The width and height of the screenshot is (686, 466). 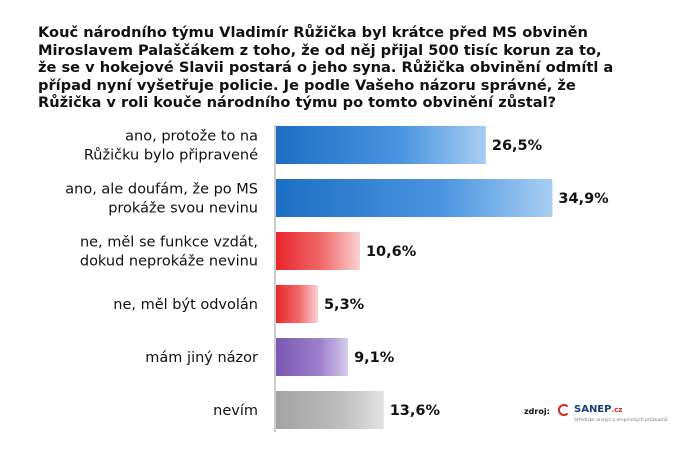 I want to click on value-label: 9,1%, so click(x=374, y=358).